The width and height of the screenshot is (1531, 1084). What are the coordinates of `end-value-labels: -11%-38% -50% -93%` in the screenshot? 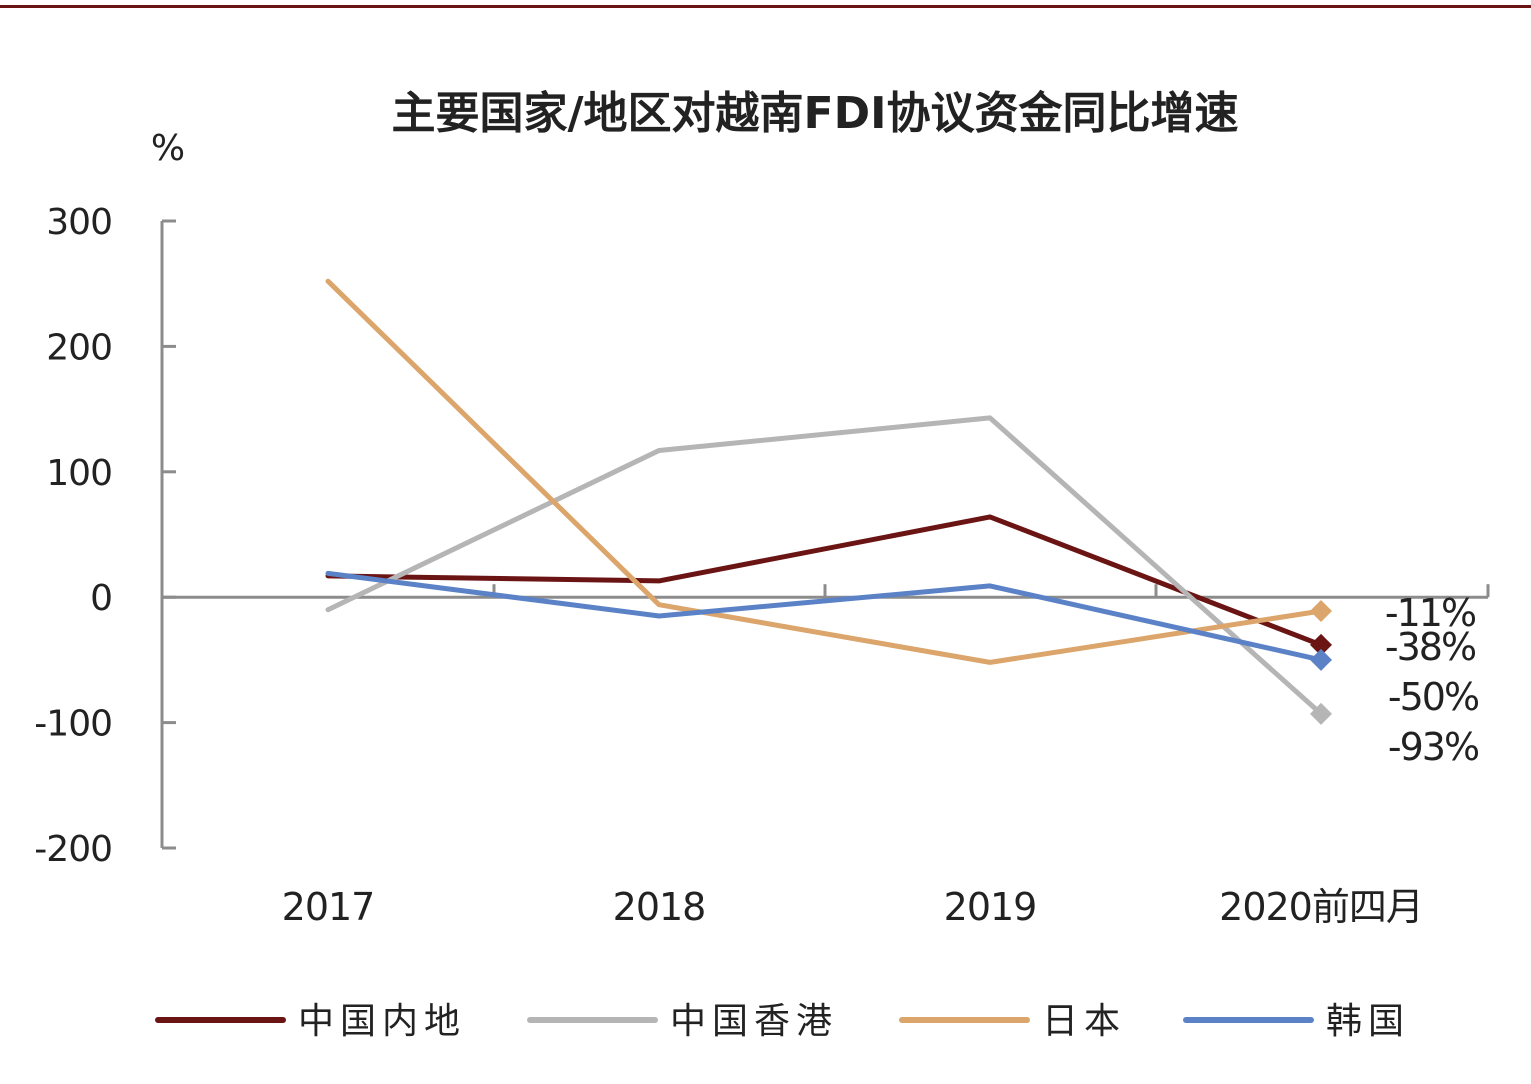 It's located at (1433, 680).